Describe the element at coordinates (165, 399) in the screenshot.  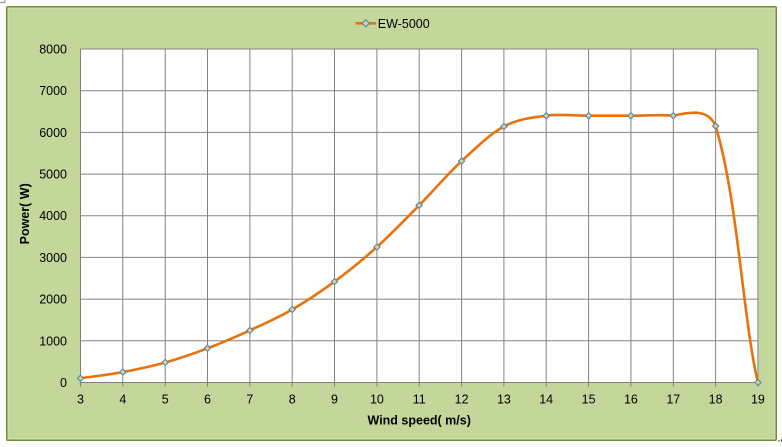
I see `svg-text: 5` at that location.